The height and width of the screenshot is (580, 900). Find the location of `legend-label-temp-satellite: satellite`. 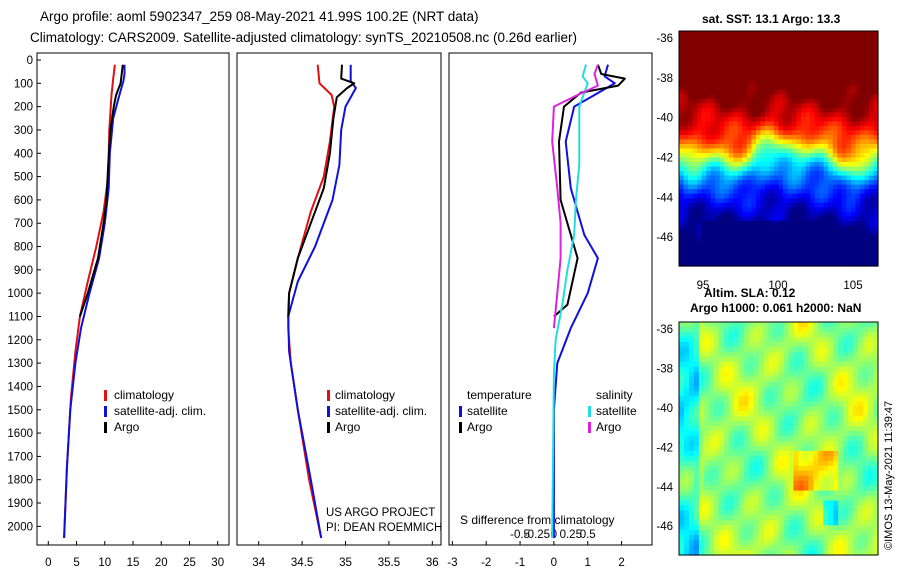

legend-label-temp-satellite: satellite is located at coordinates (487, 411).